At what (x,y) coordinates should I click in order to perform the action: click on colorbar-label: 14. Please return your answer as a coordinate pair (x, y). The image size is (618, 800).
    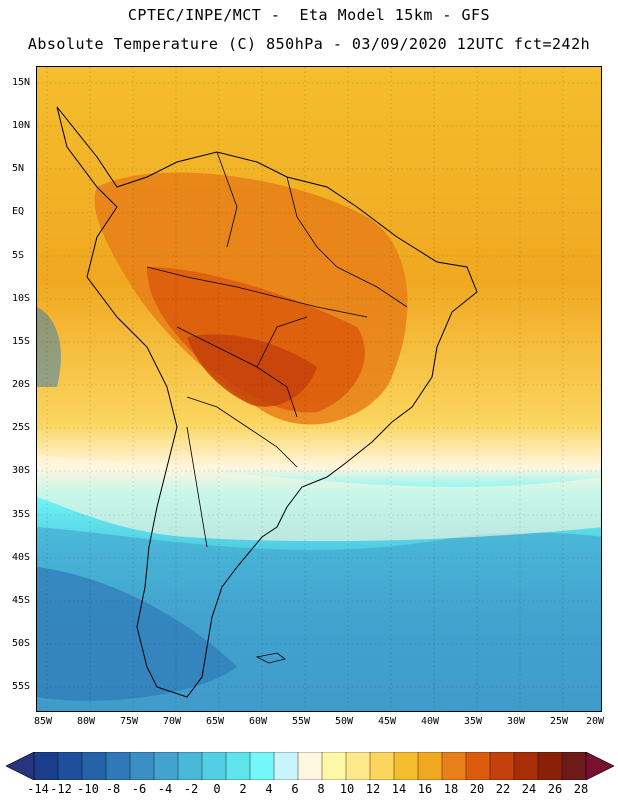
    Looking at the image, I should click on (399, 789).